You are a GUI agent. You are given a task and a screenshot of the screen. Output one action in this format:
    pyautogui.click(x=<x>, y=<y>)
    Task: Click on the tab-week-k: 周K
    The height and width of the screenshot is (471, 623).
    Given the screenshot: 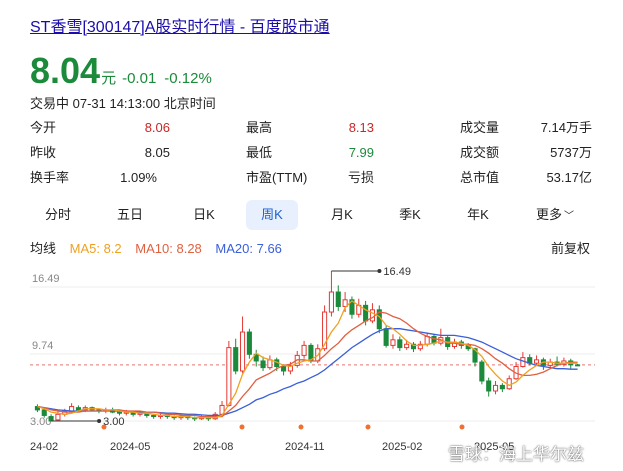 What is the action you would take?
    pyautogui.click(x=272, y=215)
    